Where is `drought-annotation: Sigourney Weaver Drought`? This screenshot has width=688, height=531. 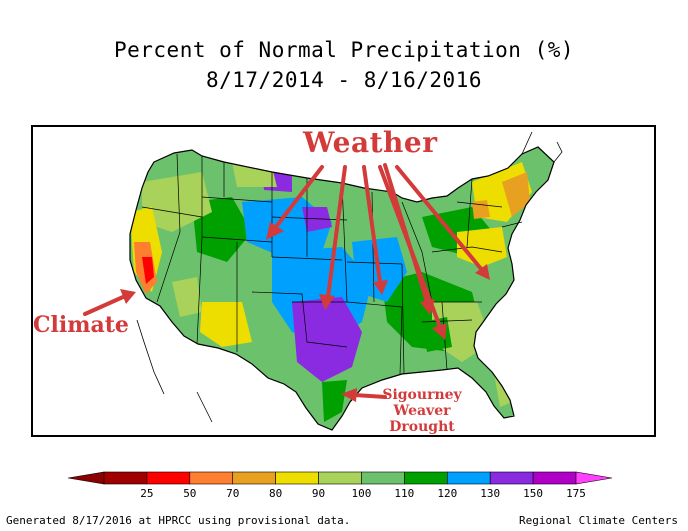
drought-annotation: Sigourney Weaver Drought is located at coordinates (422, 411).